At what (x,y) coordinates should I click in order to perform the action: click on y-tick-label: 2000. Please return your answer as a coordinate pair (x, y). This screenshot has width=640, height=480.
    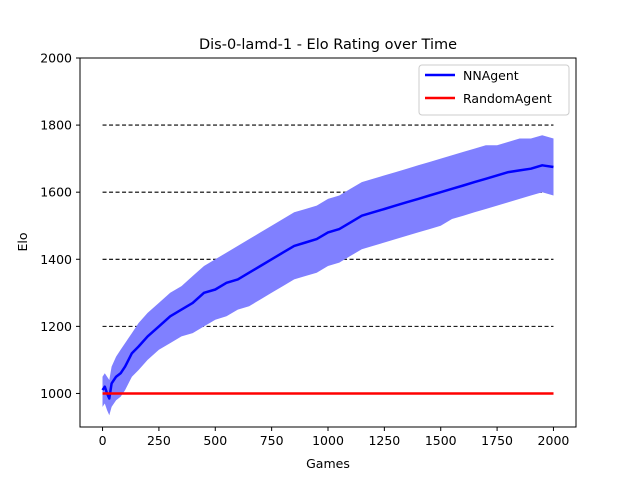
    Looking at the image, I should click on (56, 58).